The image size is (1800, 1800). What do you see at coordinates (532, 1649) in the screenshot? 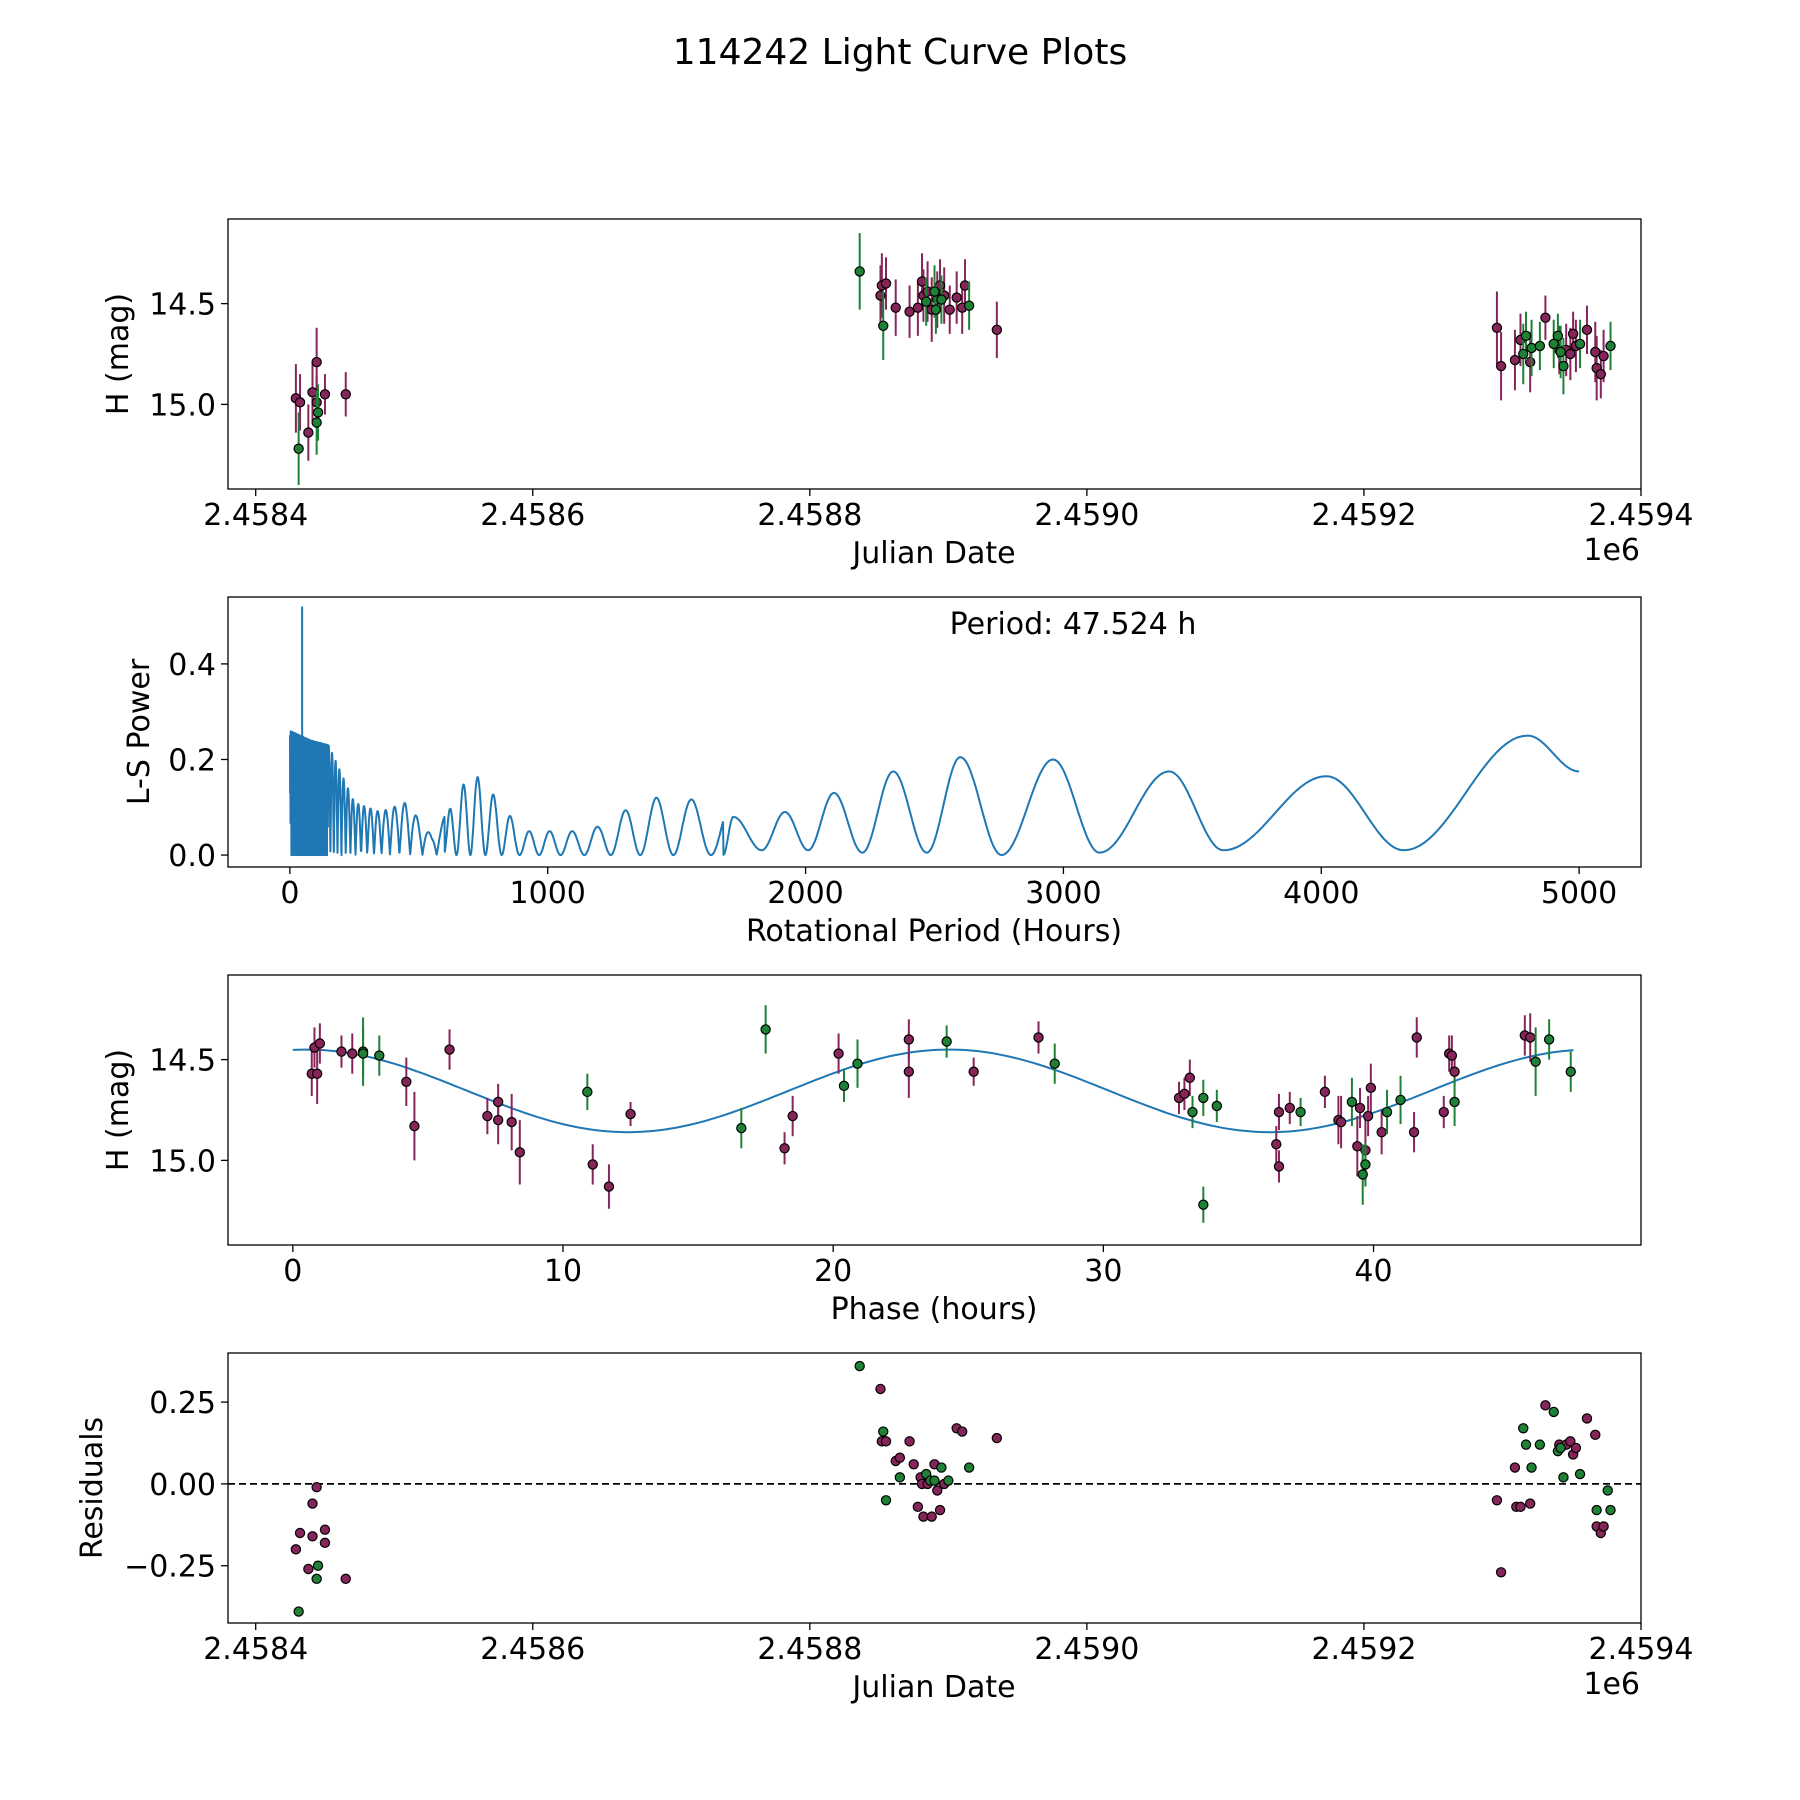
I see `residuals-xtick-label: 2.4586` at bounding box center [532, 1649].